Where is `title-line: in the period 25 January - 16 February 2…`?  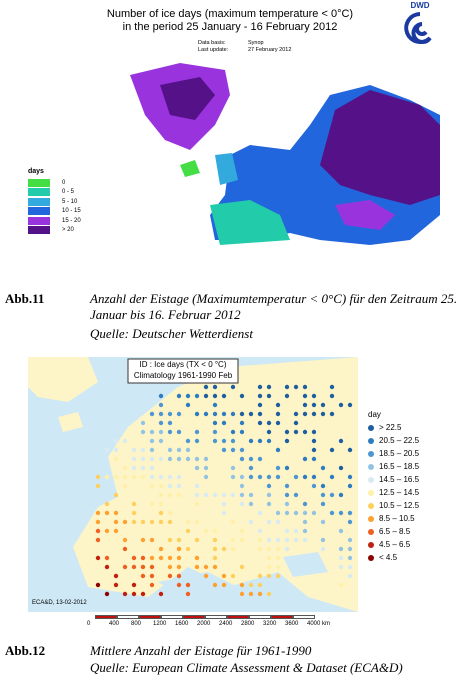 title-line: in the period 25 January - 16 February 2… is located at coordinates (230, 27).